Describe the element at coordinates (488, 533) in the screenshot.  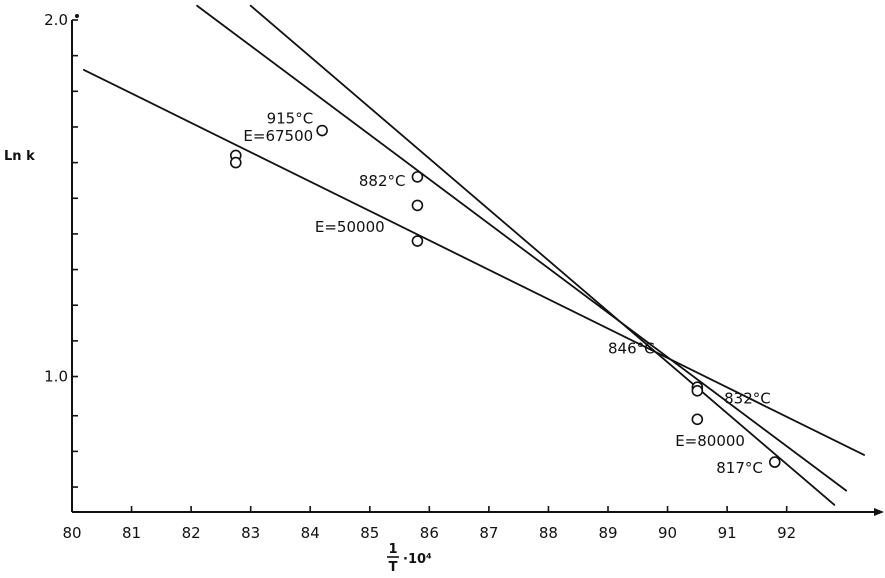
I see `x-tick-label: 87` at that location.